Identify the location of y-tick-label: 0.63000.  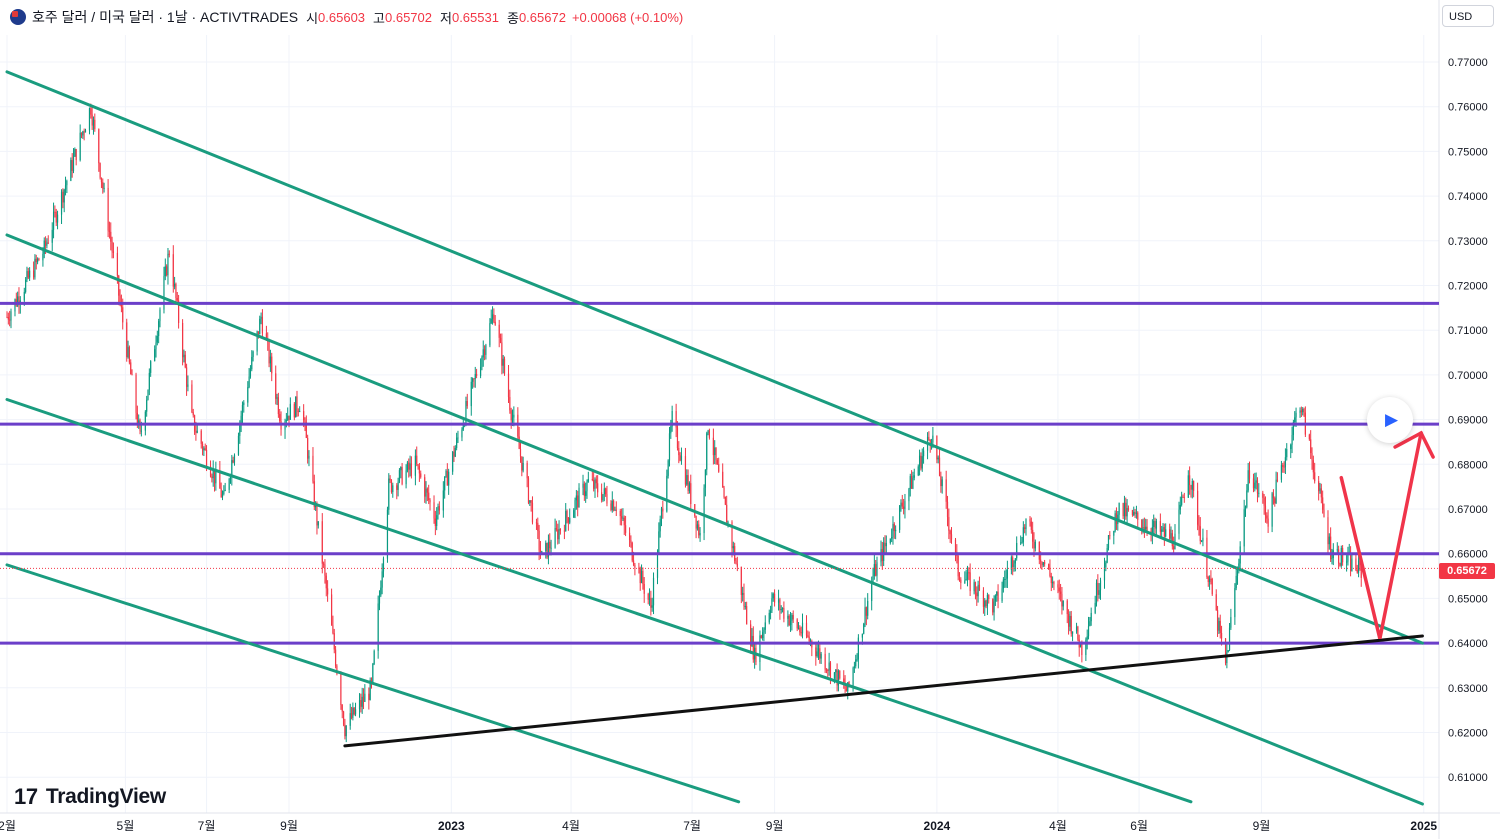
(1468, 689).